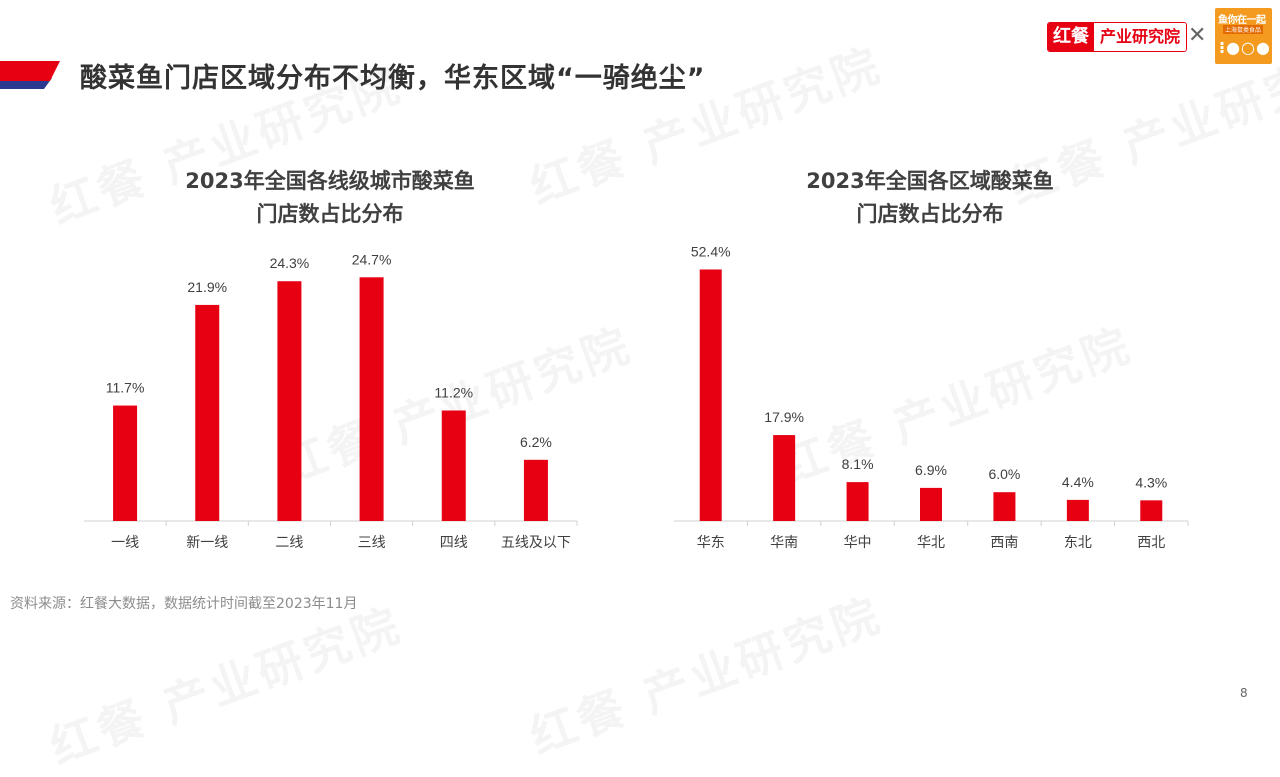  What do you see at coordinates (453, 392) in the screenshot?
I see `chart1-value-label: 11.2%` at bounding box center [453, 392].